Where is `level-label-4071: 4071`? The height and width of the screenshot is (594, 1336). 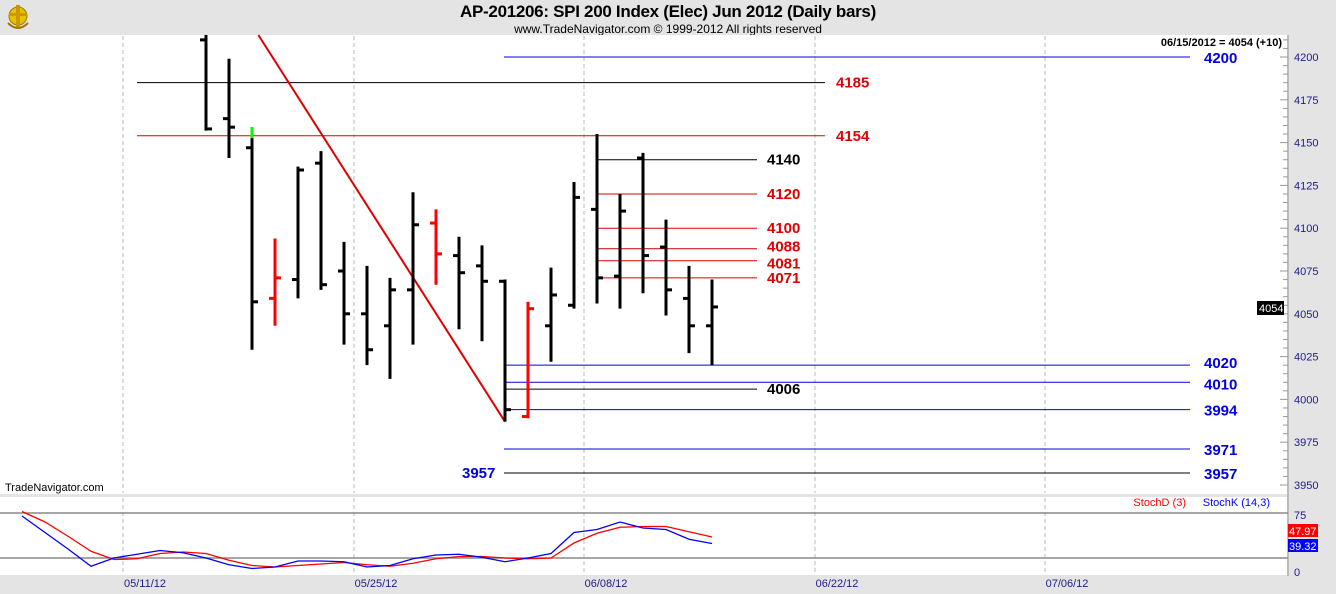
level-label-4071: 4071 is located at coordinates (783, 278).